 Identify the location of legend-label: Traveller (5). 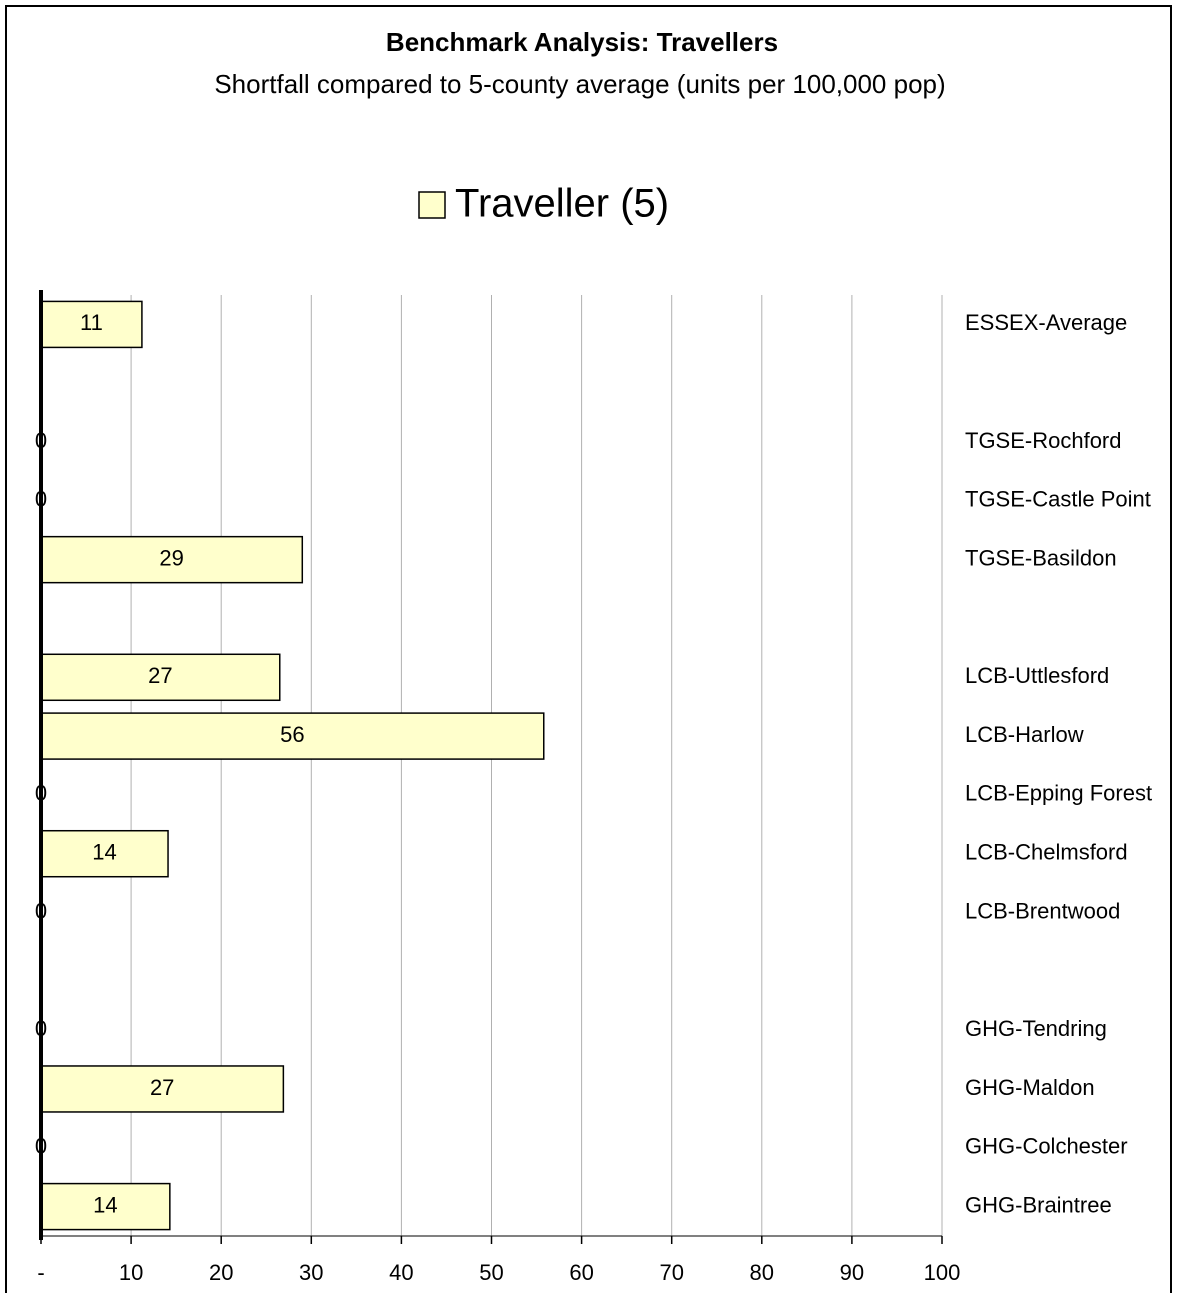
(562, 204).